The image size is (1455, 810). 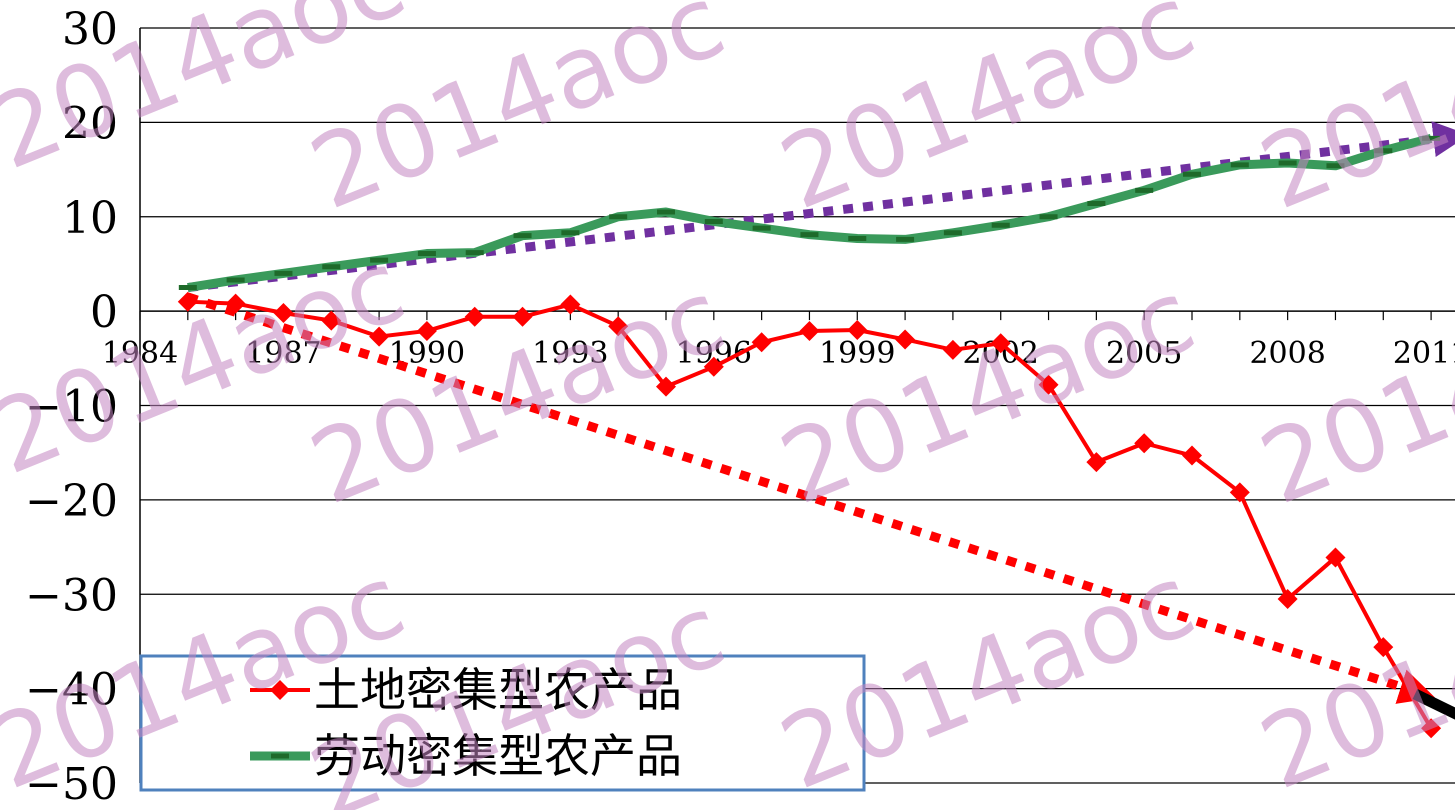 I want to click on y-tick-label: −40, so click(x=71, y=690).